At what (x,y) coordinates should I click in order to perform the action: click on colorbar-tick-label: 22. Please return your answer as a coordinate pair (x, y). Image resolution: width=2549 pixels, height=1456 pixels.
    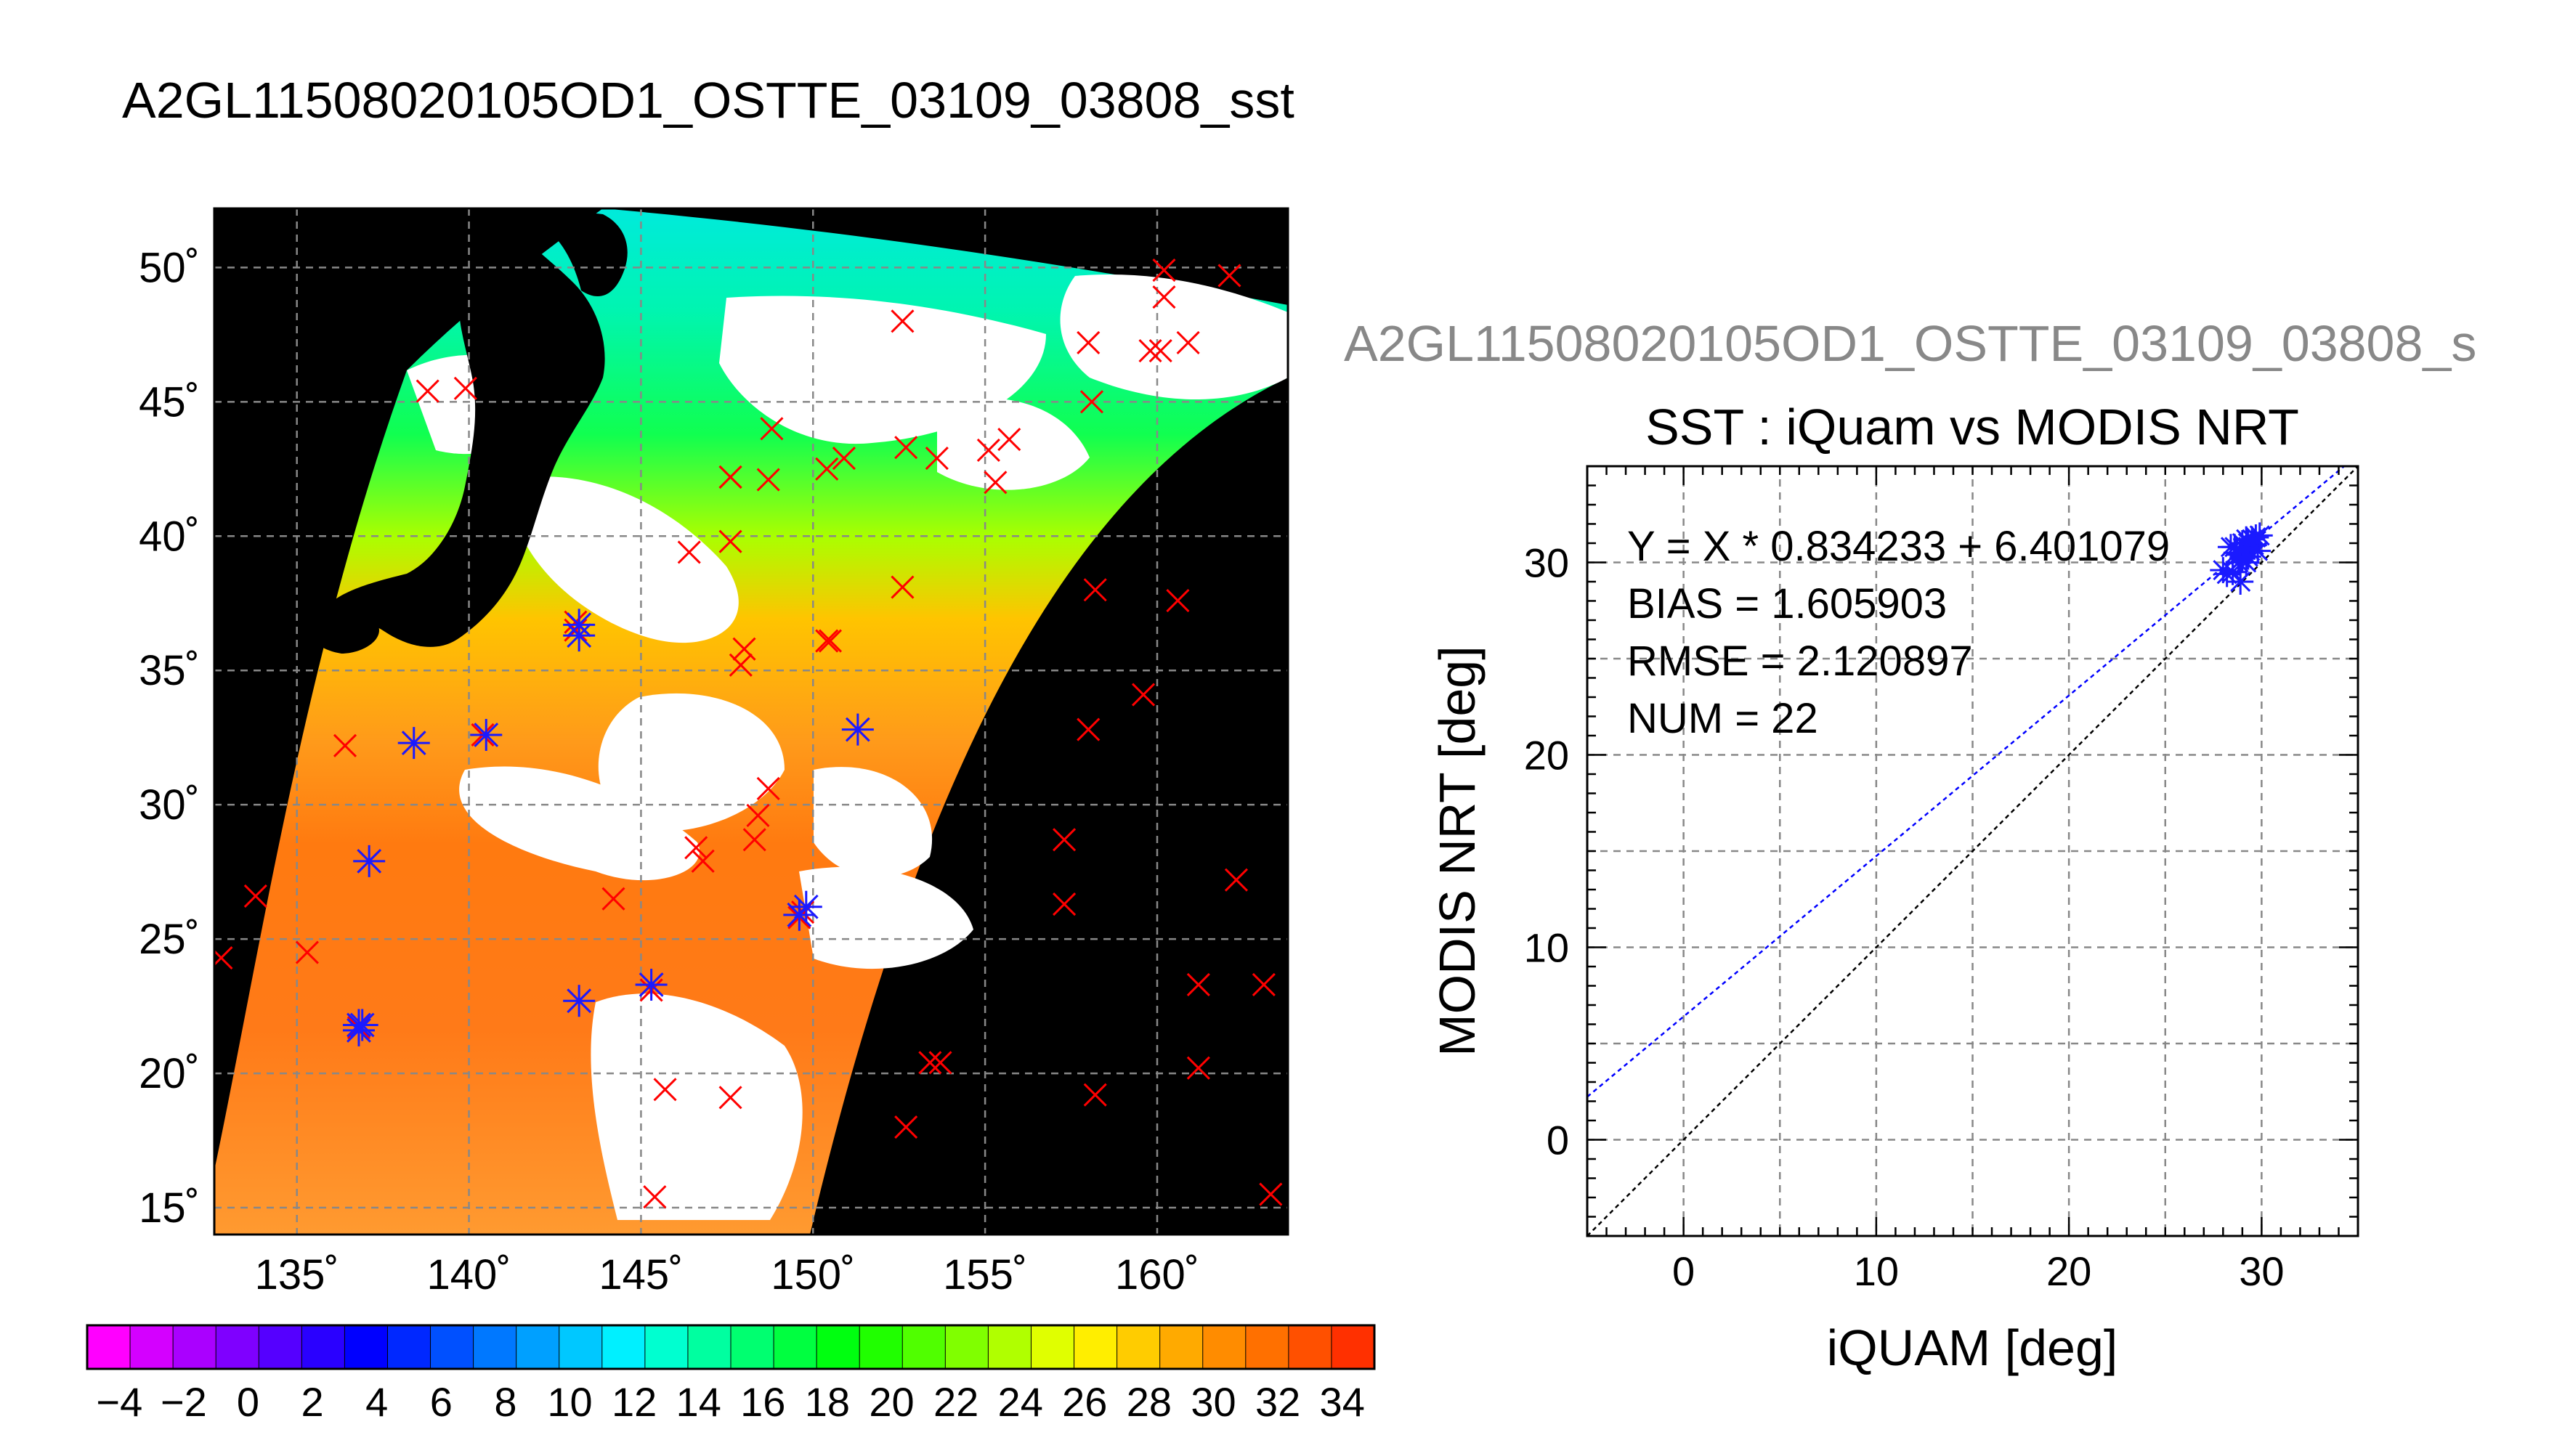
    Looking at the image, I should click on (956, 1402).